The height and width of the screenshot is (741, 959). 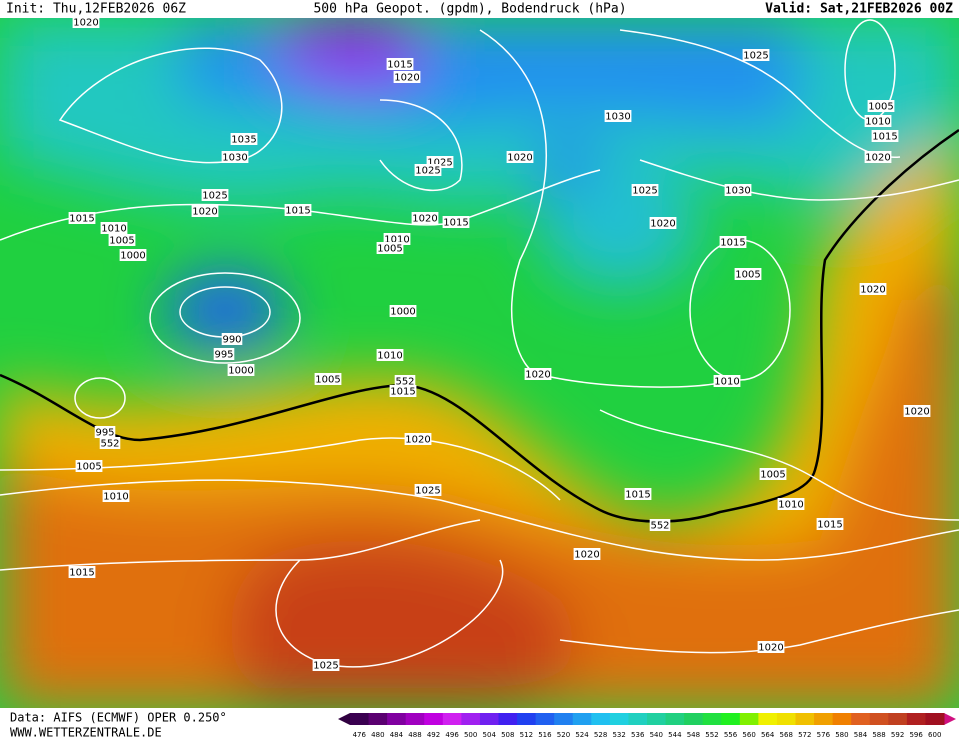 I want to click on colorbar-label: 560, so click(x=748, y=735).